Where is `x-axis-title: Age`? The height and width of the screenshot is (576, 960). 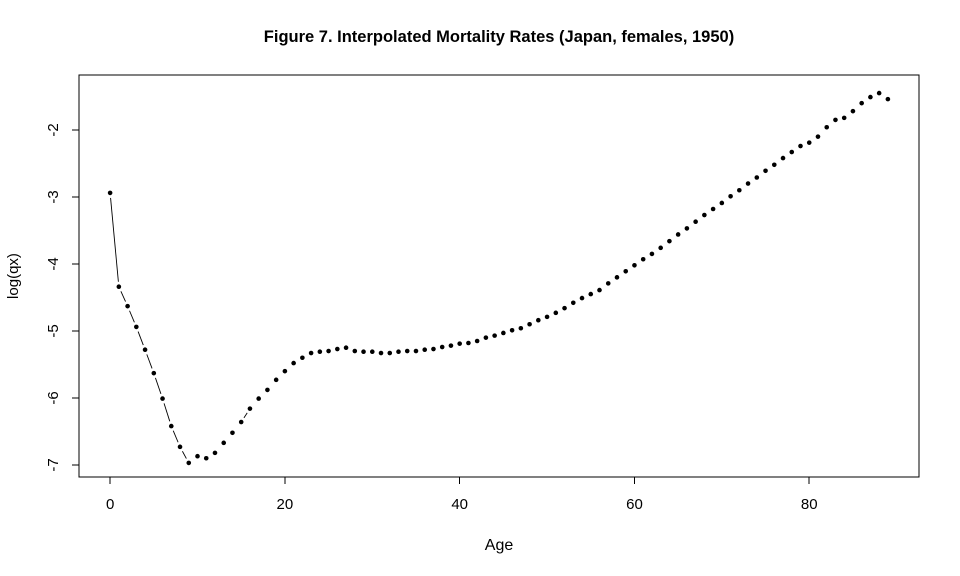
x-axis-title: Age is located at coordinates (499, 545).